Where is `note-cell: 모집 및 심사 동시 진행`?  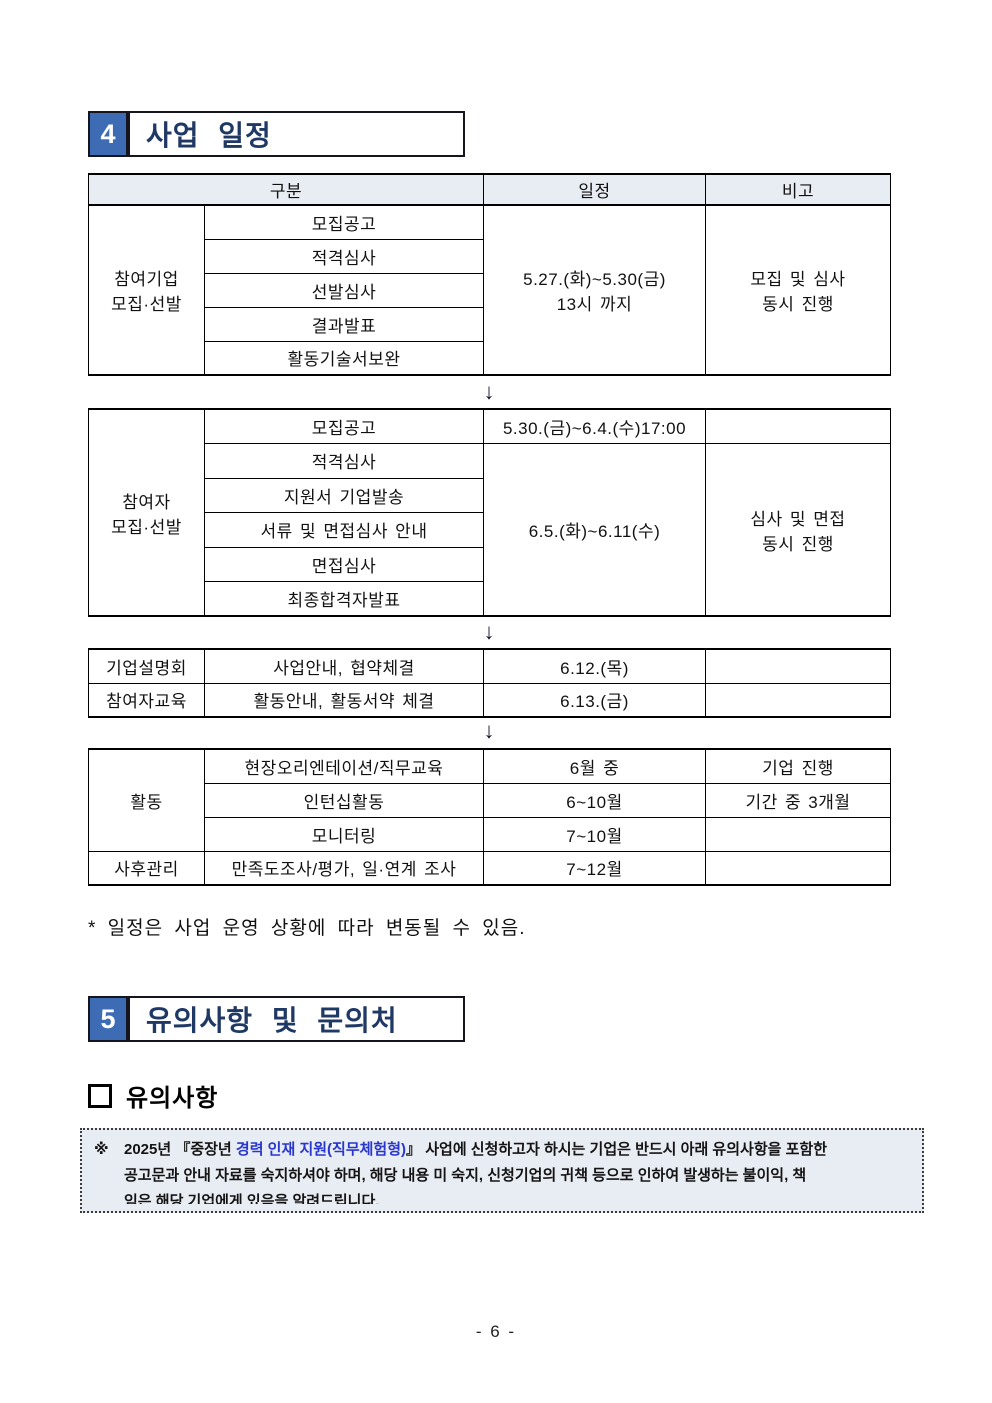 note-cell: 모집 및 심사 동시 진행 is located at coordinates (798, 290).